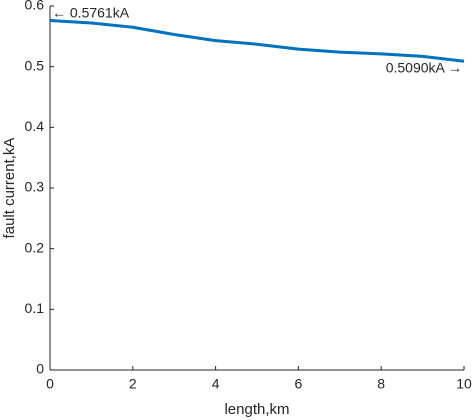  I want to click on y-tick-label: 0.5, so click(35, 65).